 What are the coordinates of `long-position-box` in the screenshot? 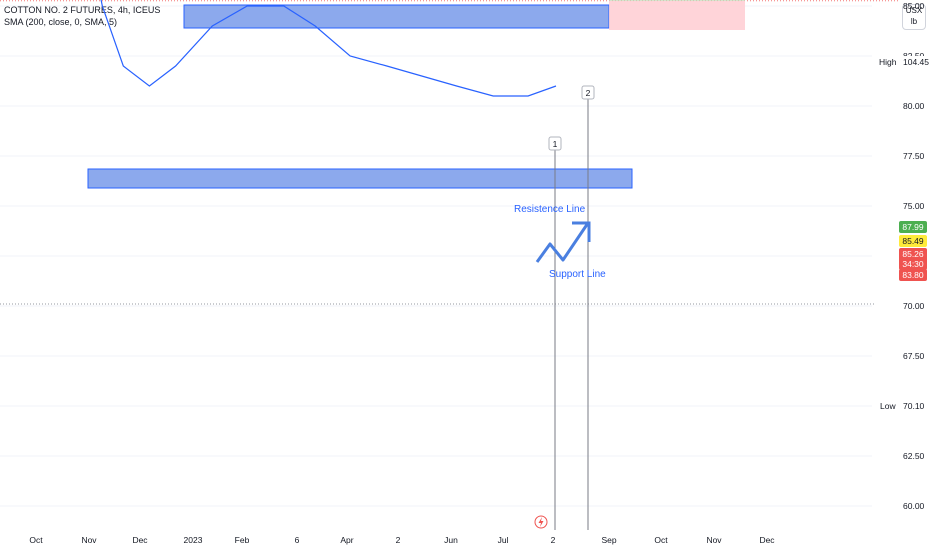 It's located at (677, 15).